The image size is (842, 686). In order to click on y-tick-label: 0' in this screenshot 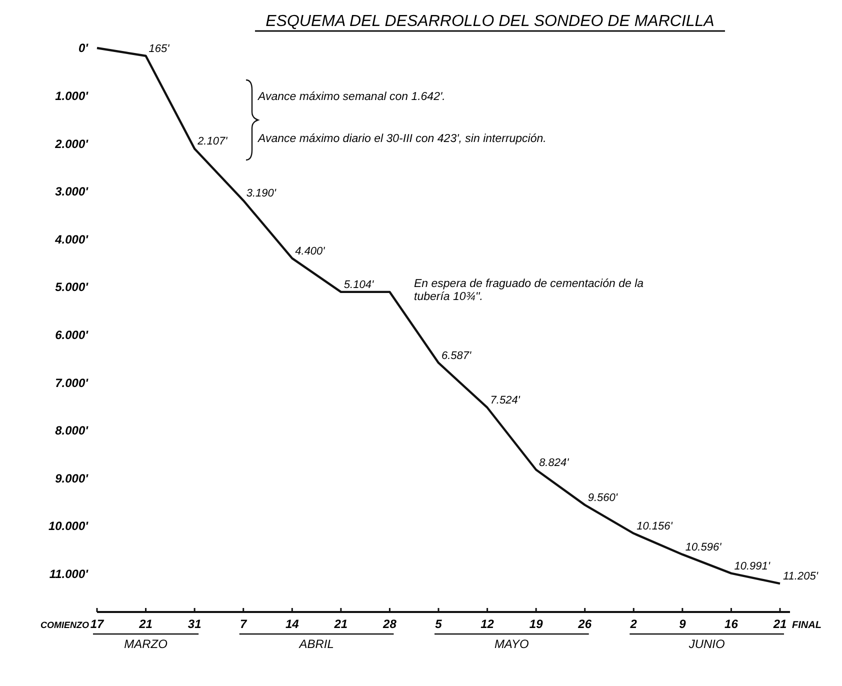, I will do `click(84, 48)`.